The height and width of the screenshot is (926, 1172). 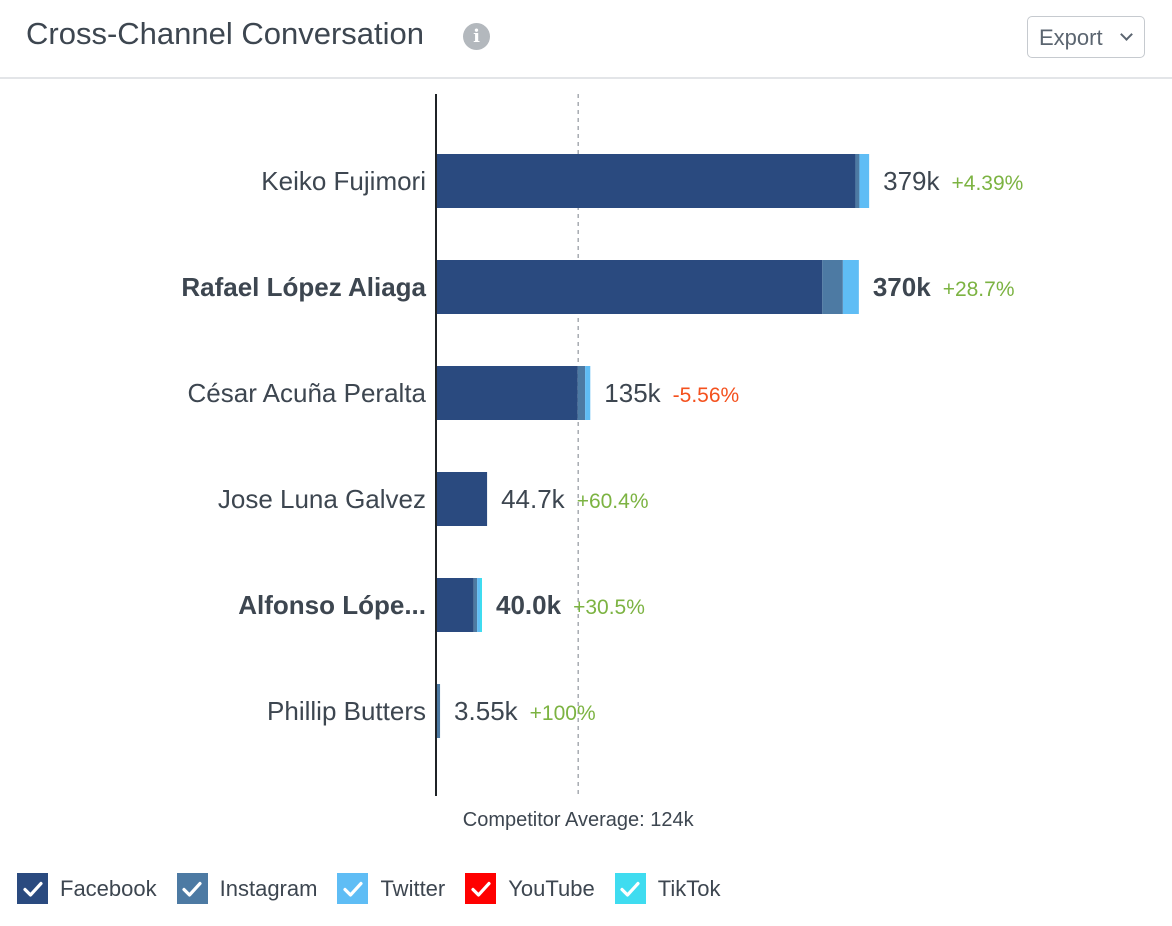 I want to click on info-icon: i, so click(x=476, y=36).